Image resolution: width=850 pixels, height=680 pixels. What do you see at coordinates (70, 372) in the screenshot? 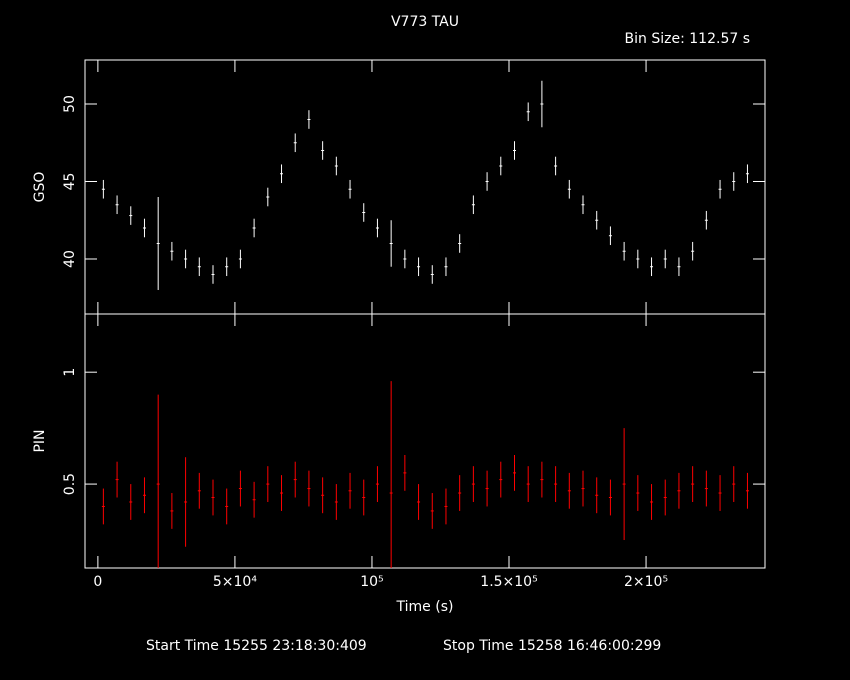
I see `y-tick-label: 1` at bounding box center [70, 372].